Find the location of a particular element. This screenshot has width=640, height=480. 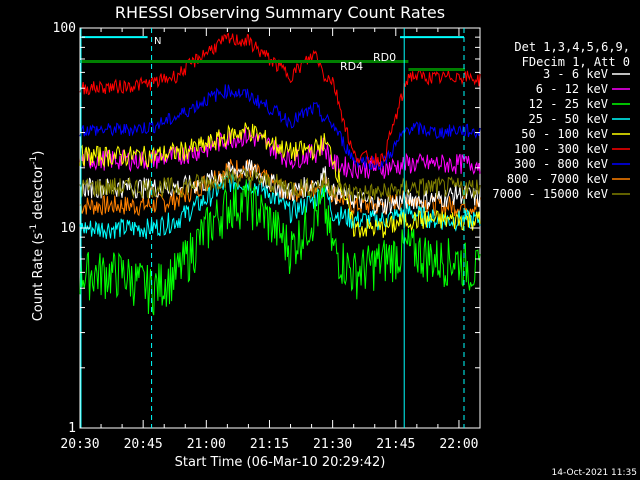

x-tick-label: 21:00 is located at coordinates (206, 444).